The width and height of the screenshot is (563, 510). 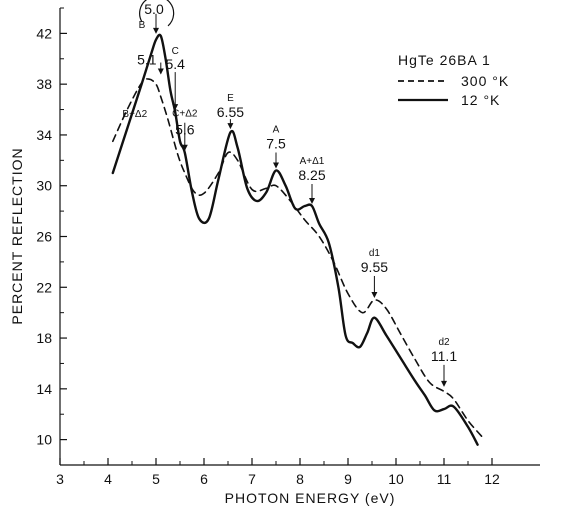 What do you see at coordinates (51, 227) in the screenshot?
I see `y-axis-ticks: 10 14 18 22 26 30 34 38 42` at bounding box center [51, 227].